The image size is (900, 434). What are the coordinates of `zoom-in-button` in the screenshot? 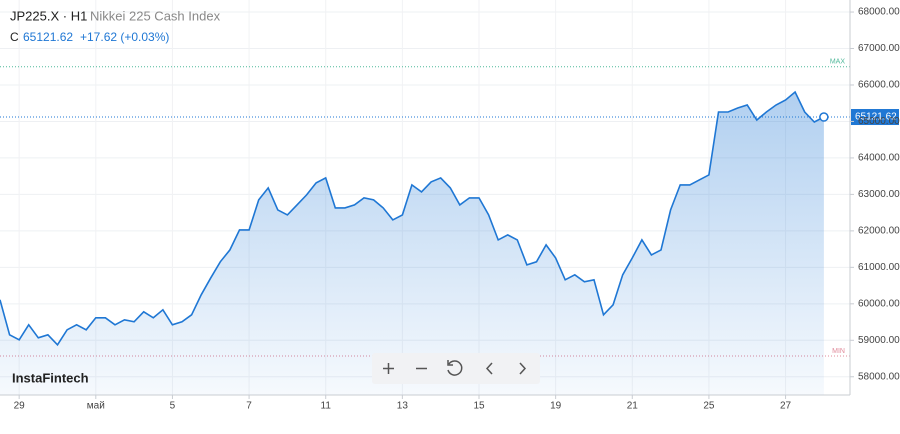 It's located at (388, 368).